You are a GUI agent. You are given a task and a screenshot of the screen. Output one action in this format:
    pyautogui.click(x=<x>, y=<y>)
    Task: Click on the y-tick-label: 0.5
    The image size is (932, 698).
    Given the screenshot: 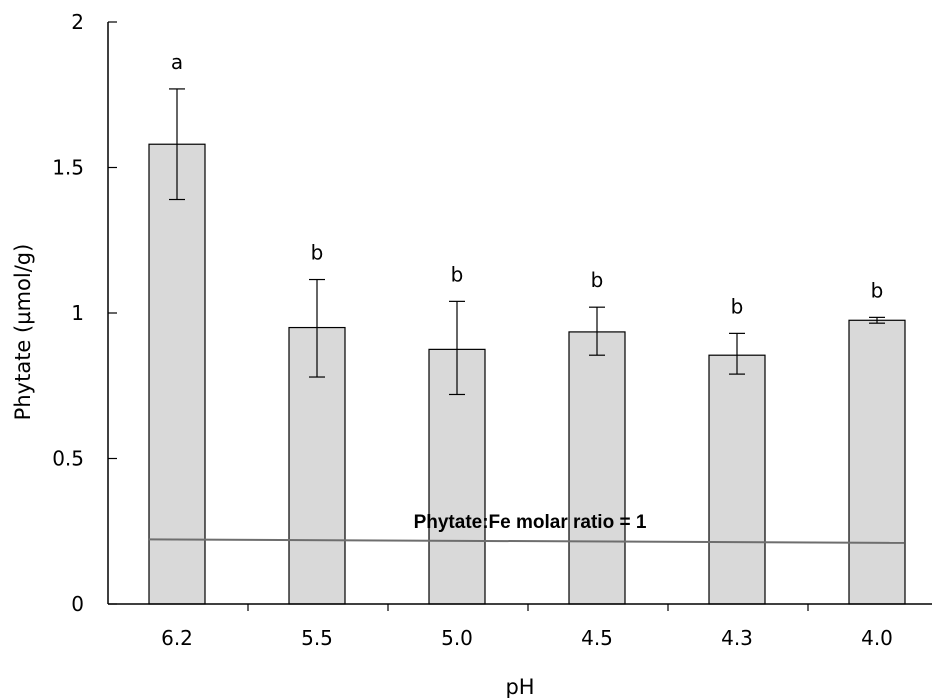 What is the action you would take?
    pyautogui.click(x=68, y=459)
    